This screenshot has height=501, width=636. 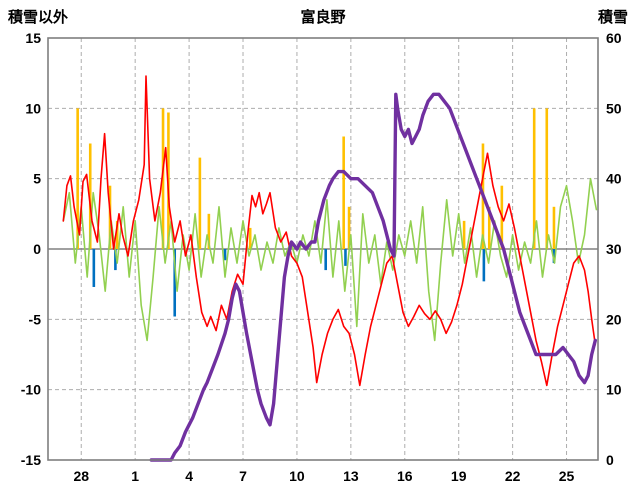 What do you see at coordinates (31, 460) in the screenshot?
I see `svg-text: -15` at bounding box center [31, 460].